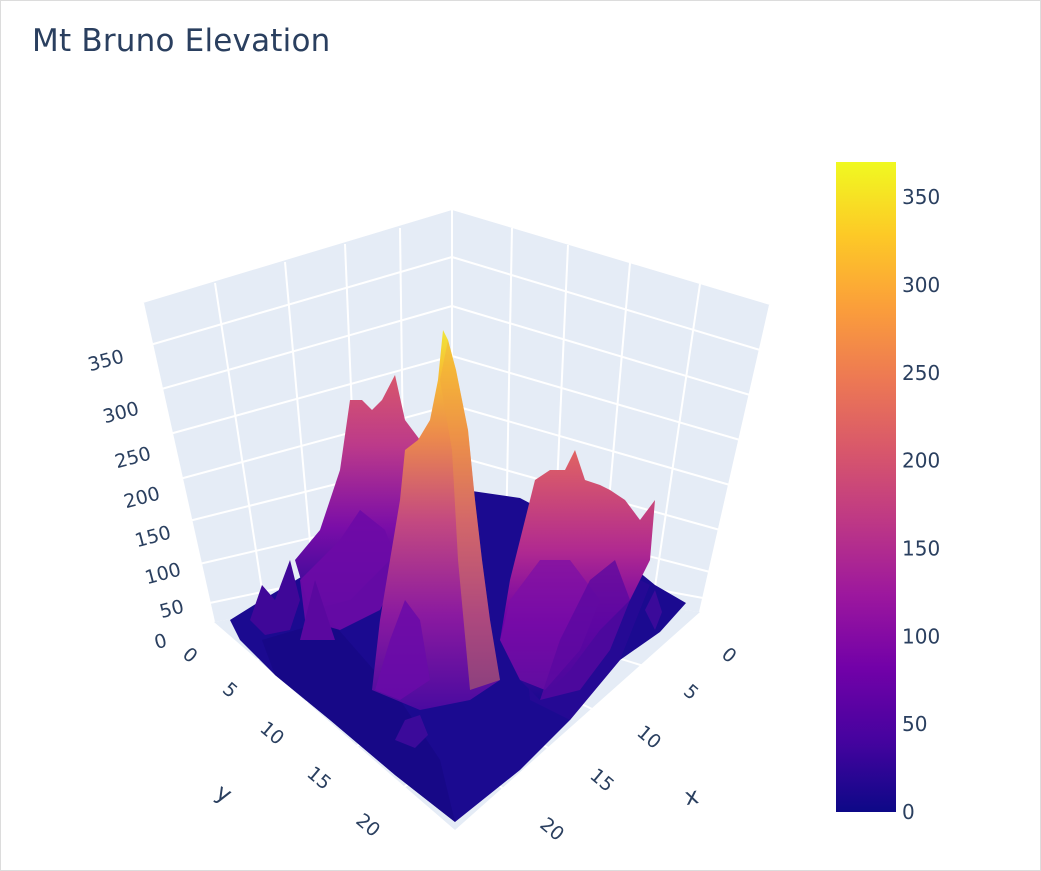  I want to click on colorbar: 0 50 100 150 200 250 300 350, so click(888, 493).